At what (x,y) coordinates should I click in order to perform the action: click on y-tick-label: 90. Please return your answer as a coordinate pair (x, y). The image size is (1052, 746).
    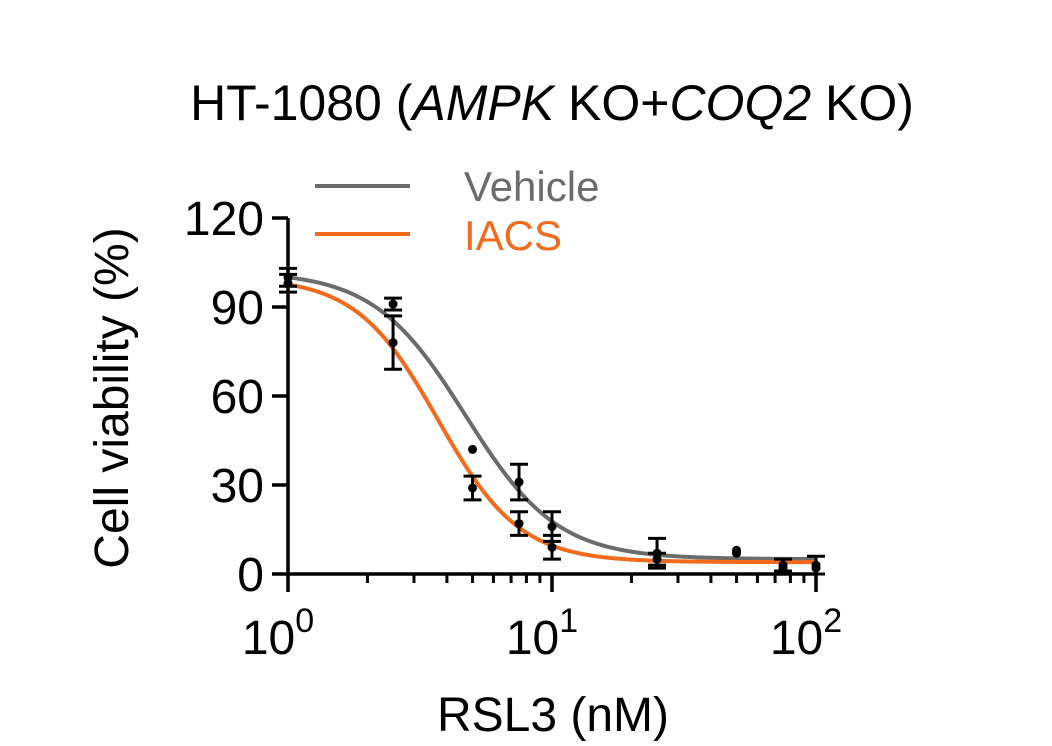
    Looking at the image, I should click on (237, 308).